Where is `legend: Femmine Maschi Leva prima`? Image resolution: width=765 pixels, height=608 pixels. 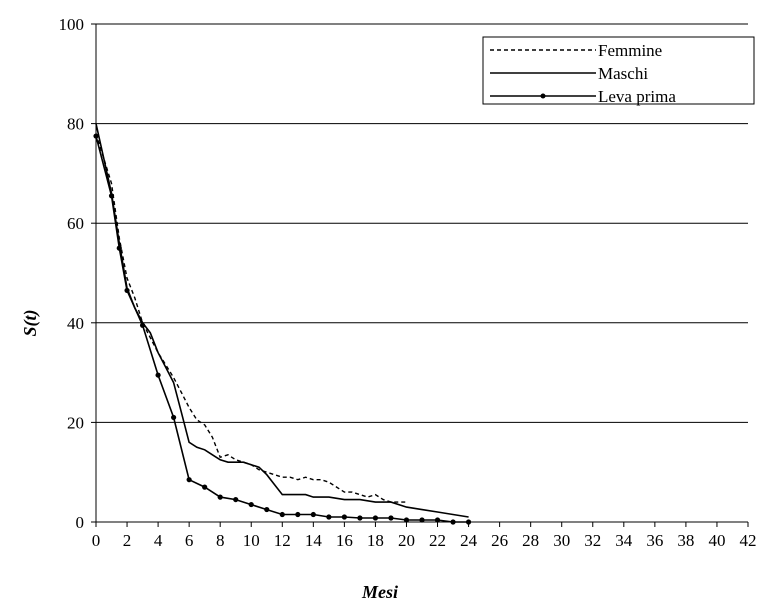 legend: Femmine Maschi Leva prima is located at coordinates (618, 71).